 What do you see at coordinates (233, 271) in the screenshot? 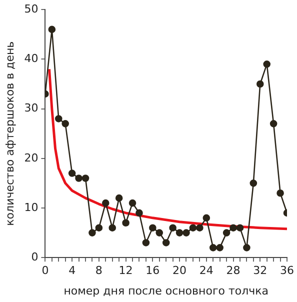
I see `x-tick-label: 28` at bounding box center [233, 271].